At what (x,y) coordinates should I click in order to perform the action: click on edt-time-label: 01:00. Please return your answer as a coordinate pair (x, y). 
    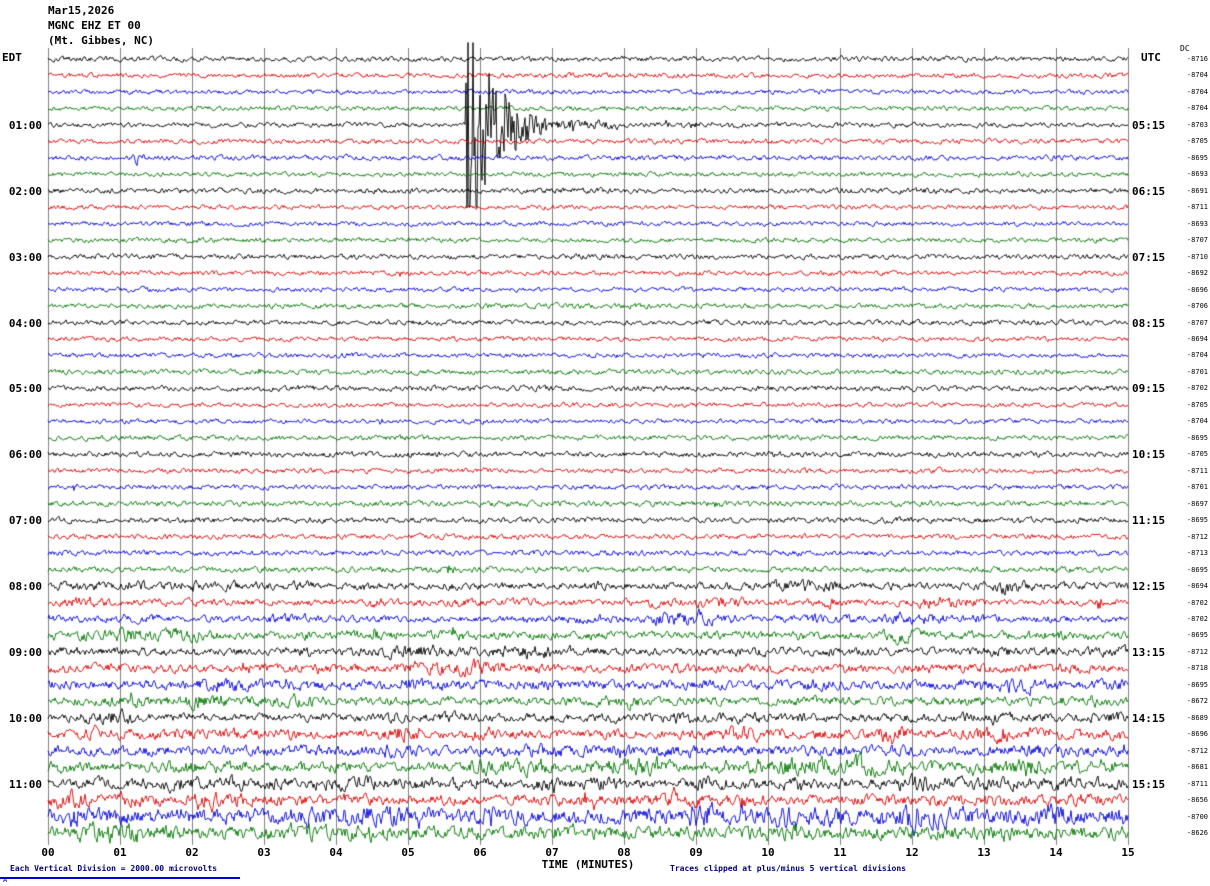
    Looking at the image, I should click on (25, 125).